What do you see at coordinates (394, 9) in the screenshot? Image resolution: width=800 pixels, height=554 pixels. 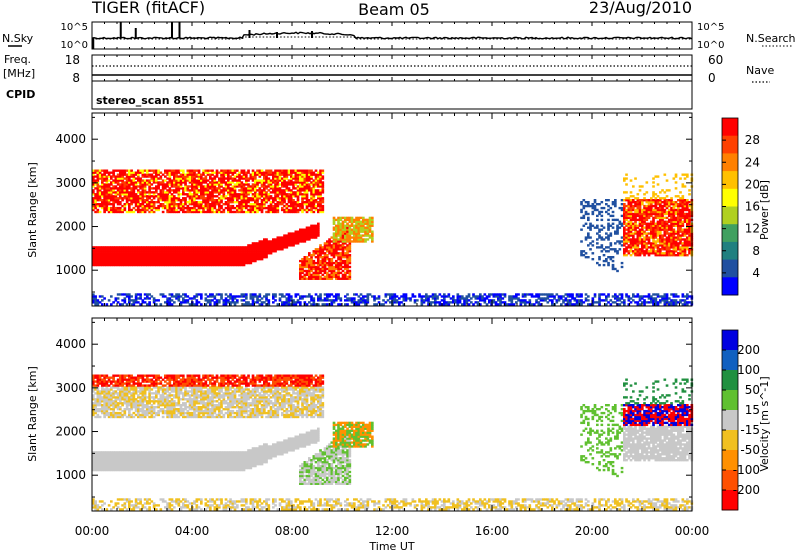 I see `beam-label: Beam 05` at bounding box center [394, 9].